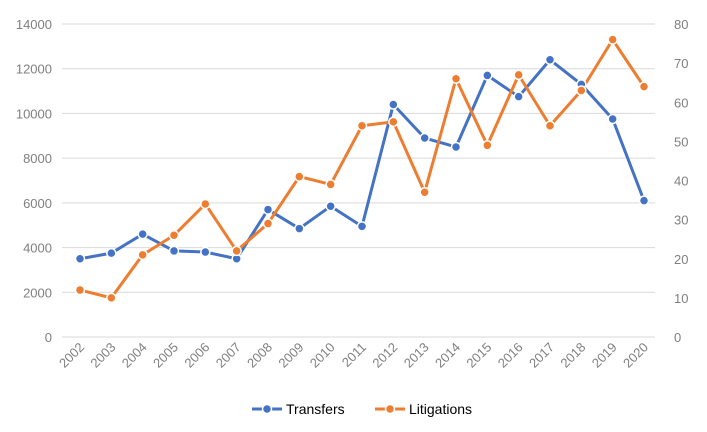 This screenshot has width=707, height=432. I want to click on right-axis-tick: 70, so click(681, 63).